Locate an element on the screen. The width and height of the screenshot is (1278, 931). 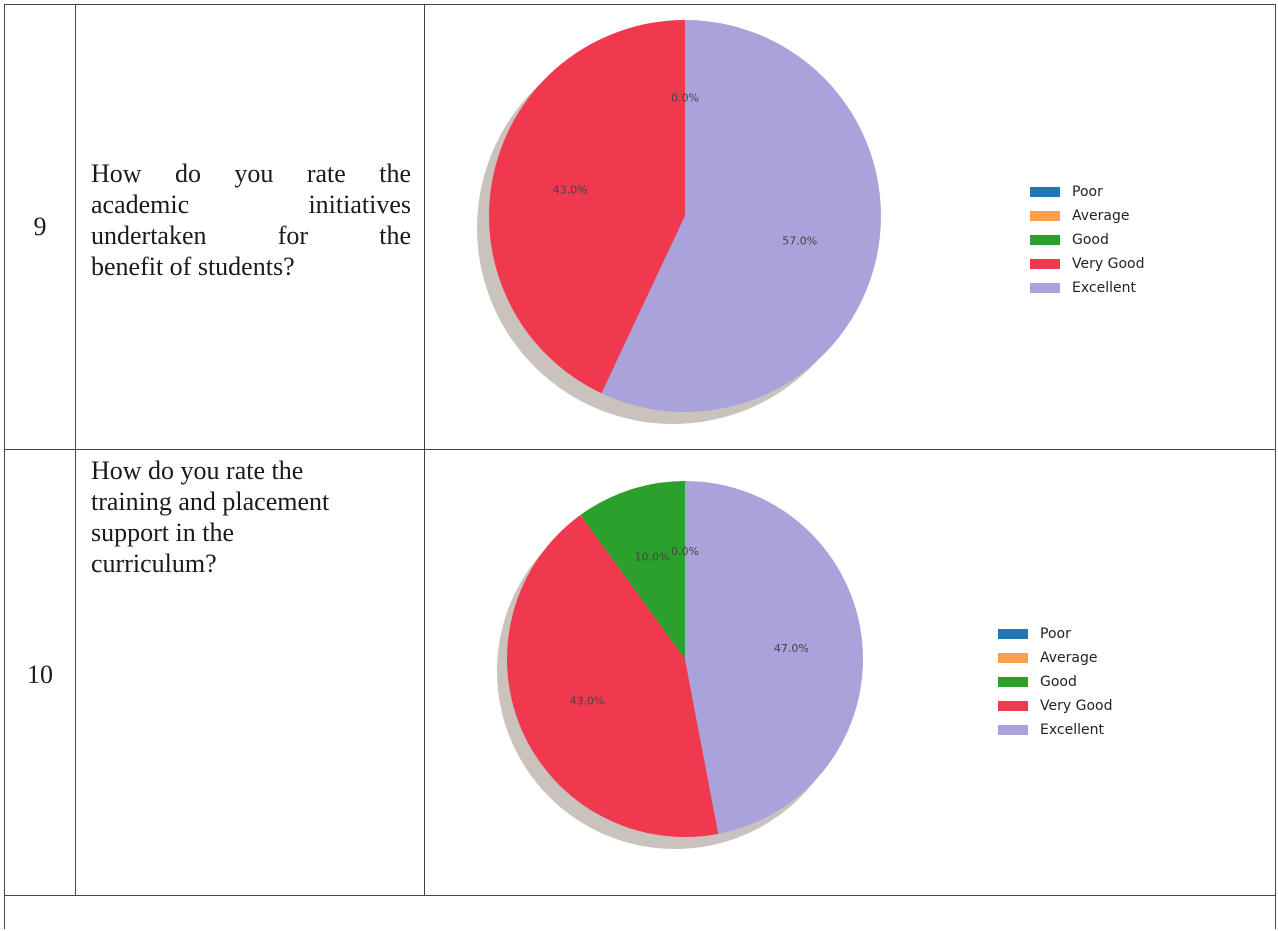
pie-data-label: 57.0% is located at coordinates (799, 241).